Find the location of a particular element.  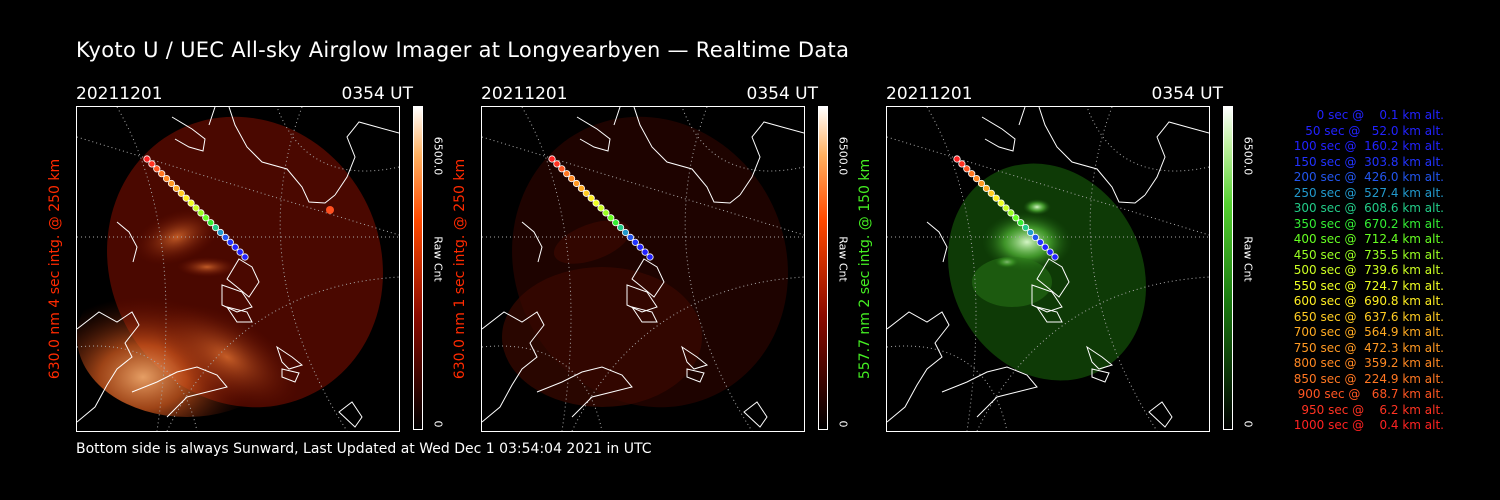

legend-row: 50 sec @ 52.0 km alt. is located at coordinates (1370, 130).